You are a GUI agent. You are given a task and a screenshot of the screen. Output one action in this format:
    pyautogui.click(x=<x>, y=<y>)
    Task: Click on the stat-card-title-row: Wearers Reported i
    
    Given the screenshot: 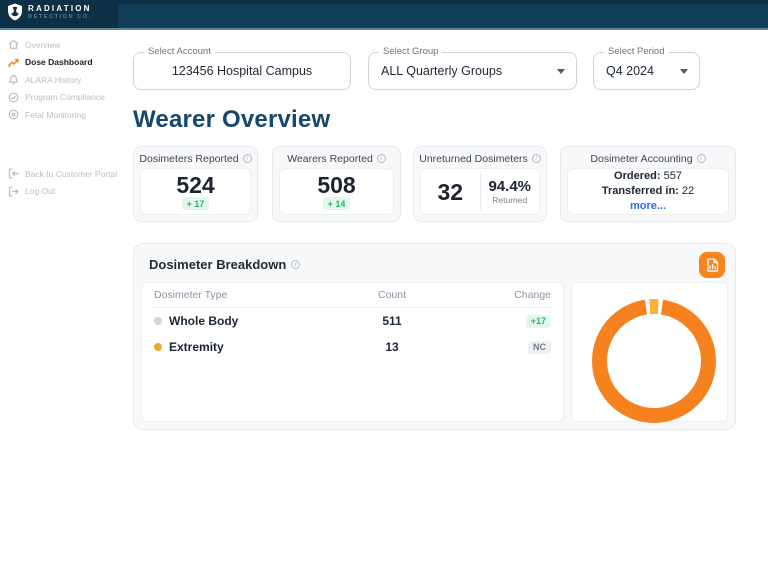 What is the action you would take?
    pyautogui.click(x=336, y=158)
    